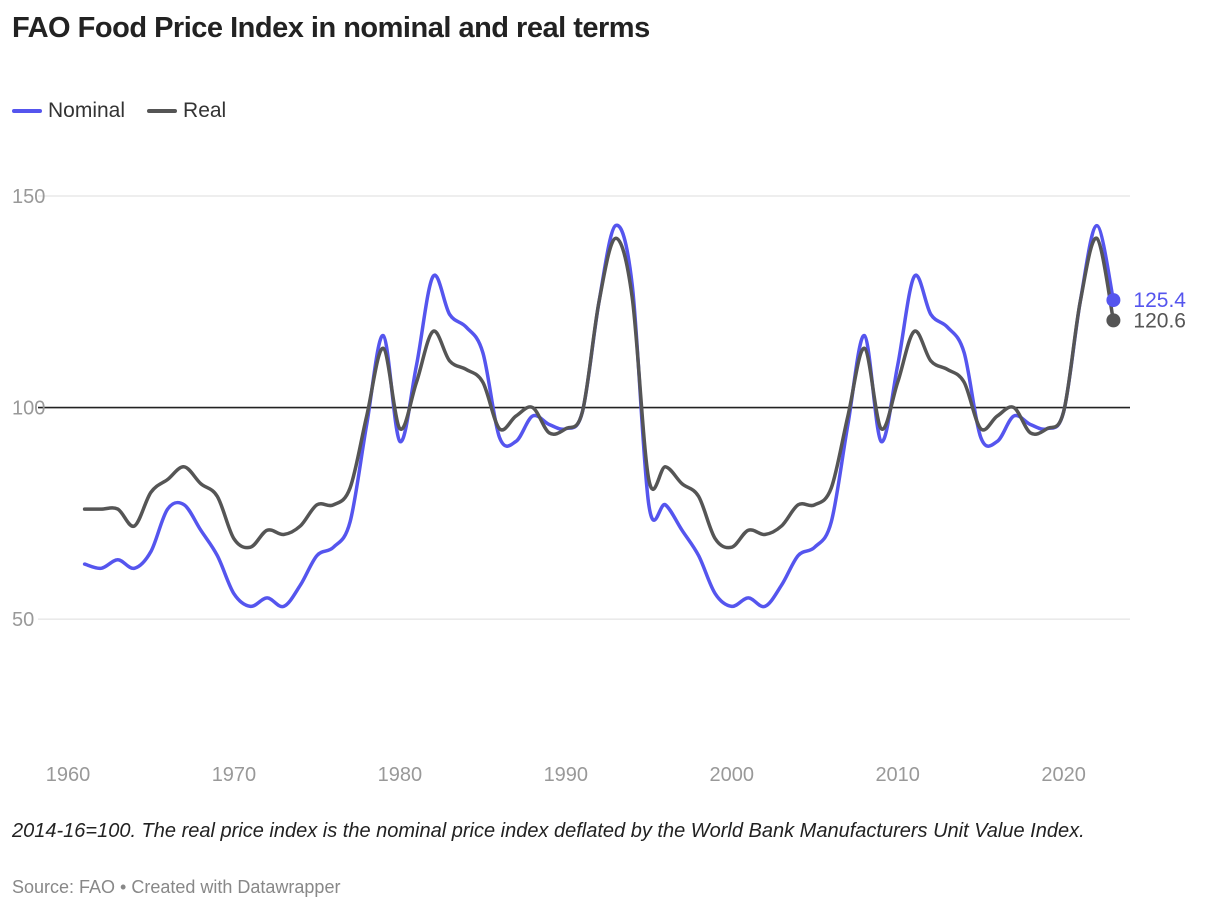  What do you see at coordinates (28, 409) in the screenshot?
I see `y-tick-label-100: 100` at bounding box center [28, 409].